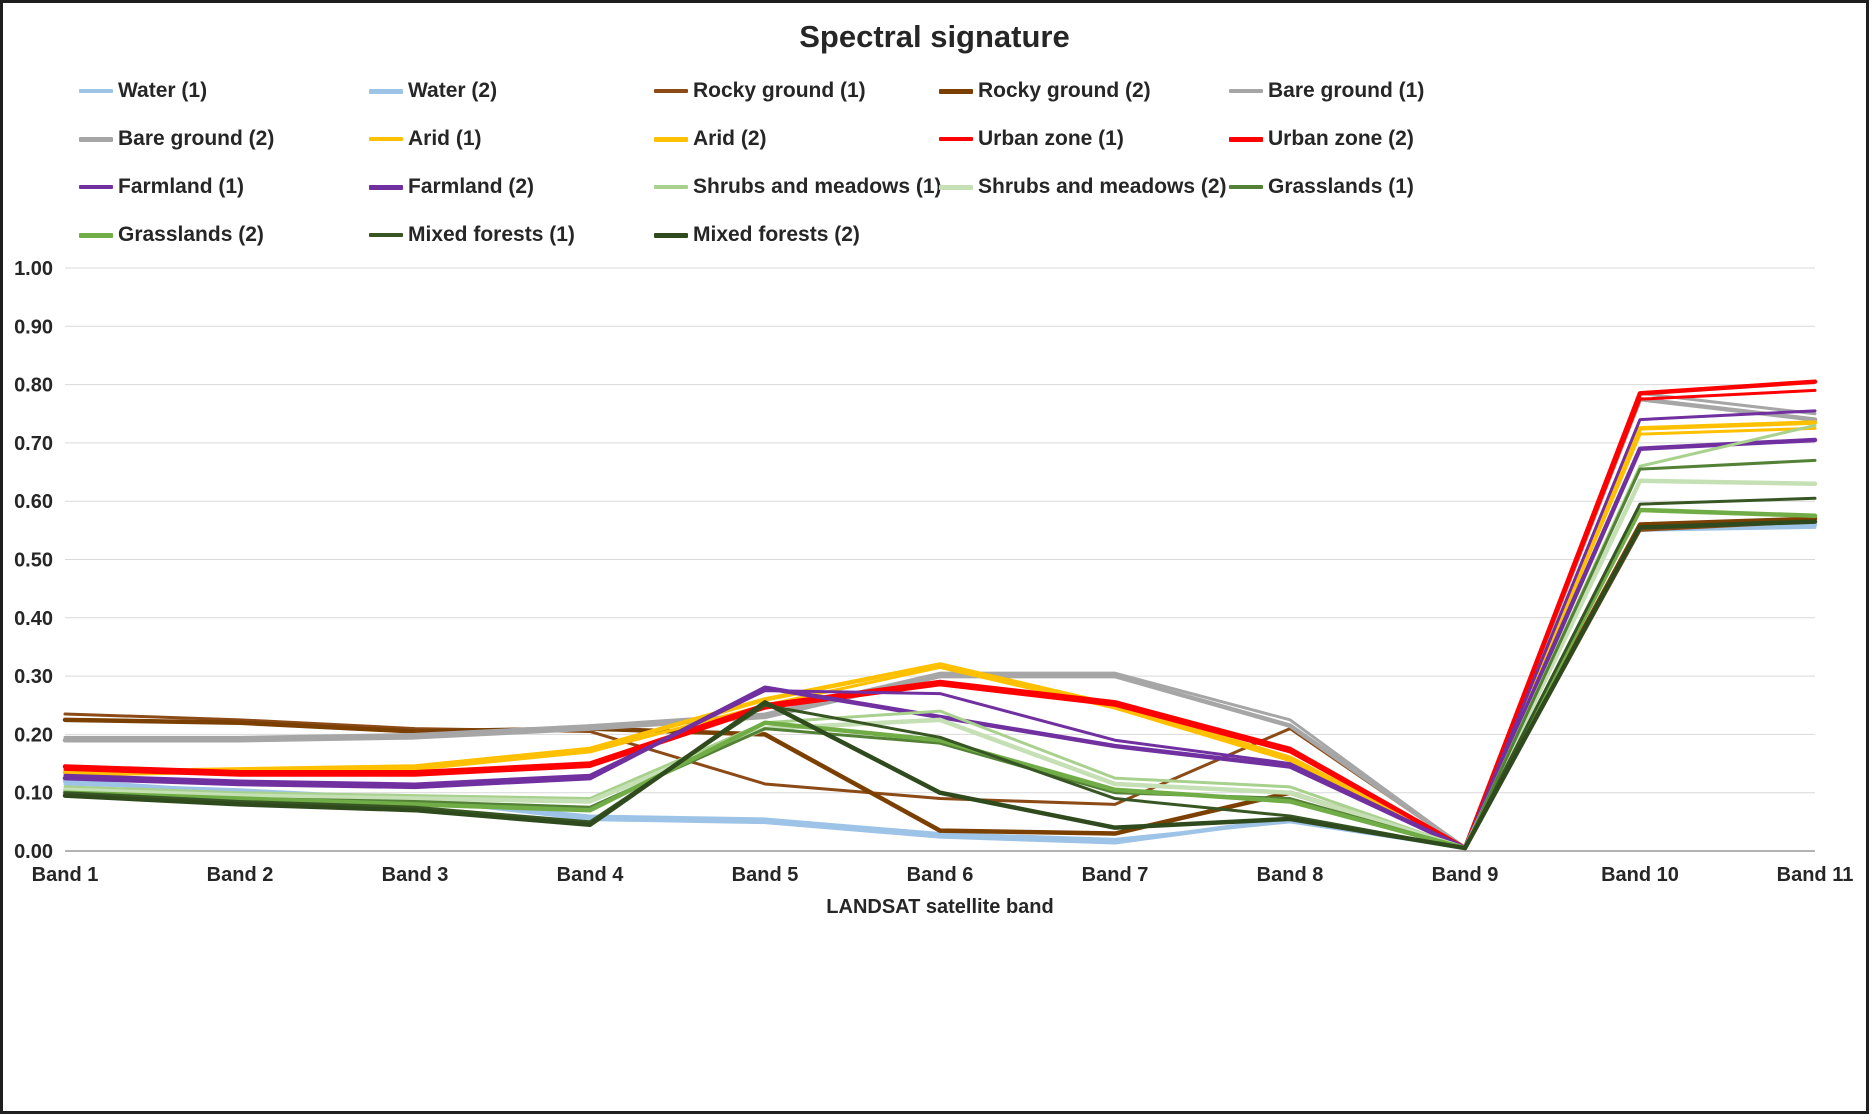 This screenshot has height=1120, width=1875. I want to click on legend-item-urban-zone-2: Urban zone (2), so click(1326, 139).